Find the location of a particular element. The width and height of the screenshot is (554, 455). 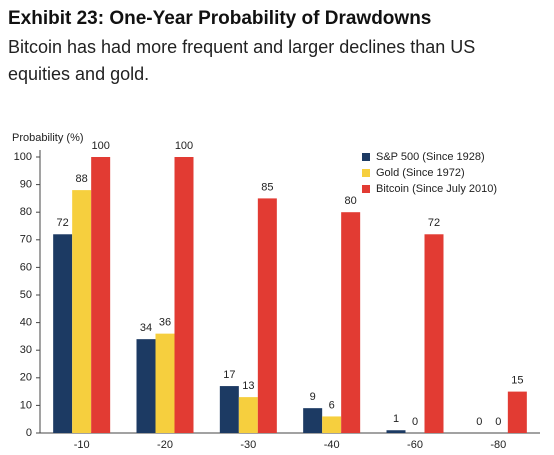

y-tick-label: 0 is located at coordinates (29, 433).